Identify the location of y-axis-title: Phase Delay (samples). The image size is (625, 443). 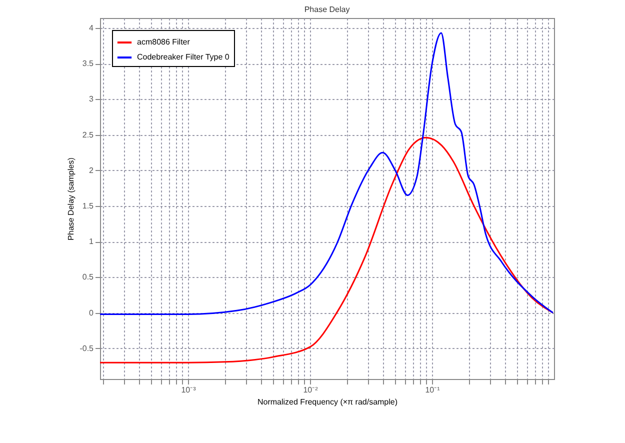
(71, 198).